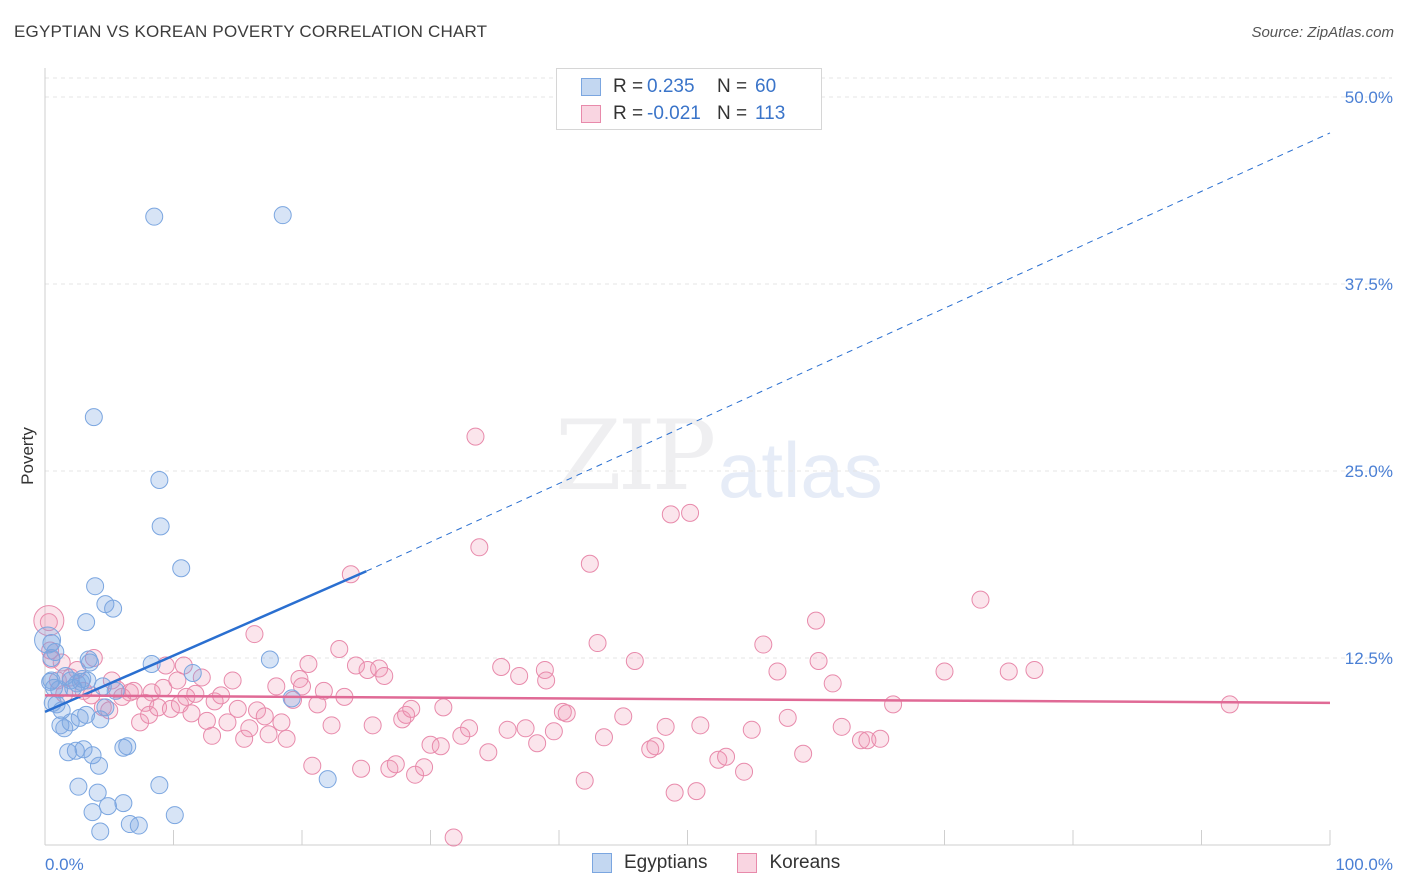  I want to click on korean-trend-line, so click(687, 699).